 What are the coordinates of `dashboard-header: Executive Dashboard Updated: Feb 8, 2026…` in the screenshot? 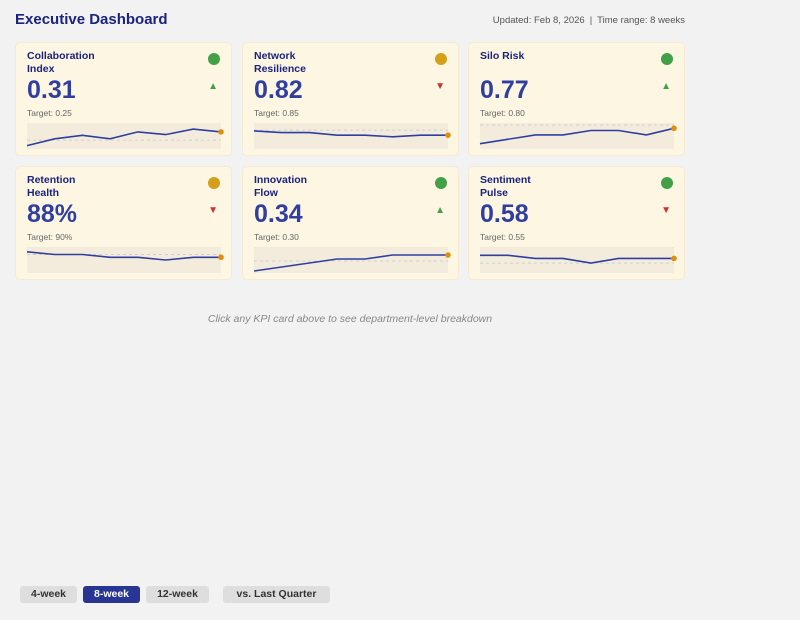 It's located at (351, 22).